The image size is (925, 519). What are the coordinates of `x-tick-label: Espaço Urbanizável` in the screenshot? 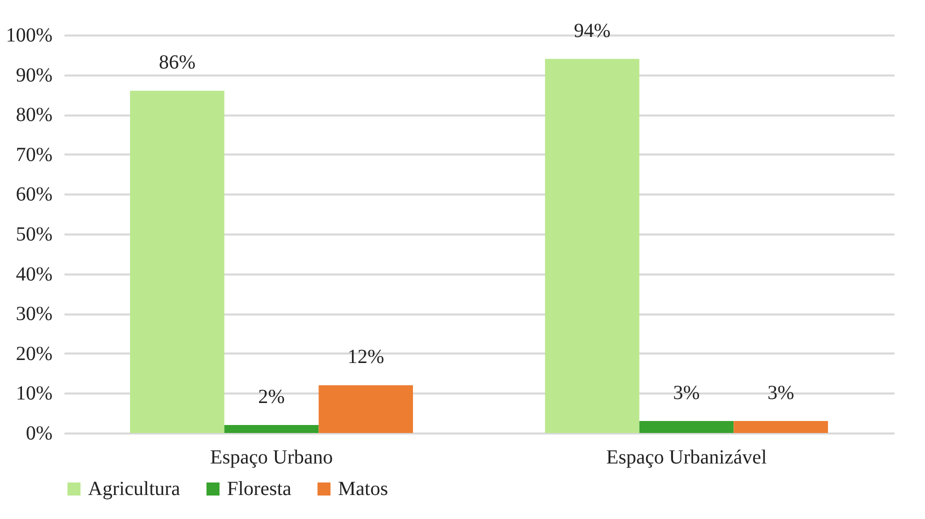 It's located at (687, 457).